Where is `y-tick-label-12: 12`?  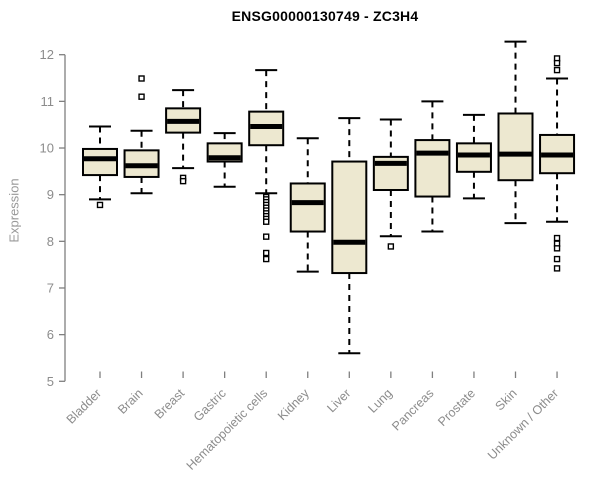 y-tick-label-12: 12 is located at coordinates (47, 54).